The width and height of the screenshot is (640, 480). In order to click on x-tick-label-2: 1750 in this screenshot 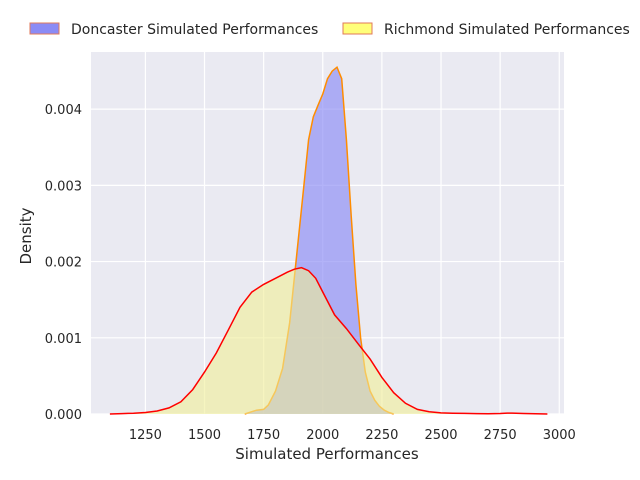, I will do `click(263, 435)`.